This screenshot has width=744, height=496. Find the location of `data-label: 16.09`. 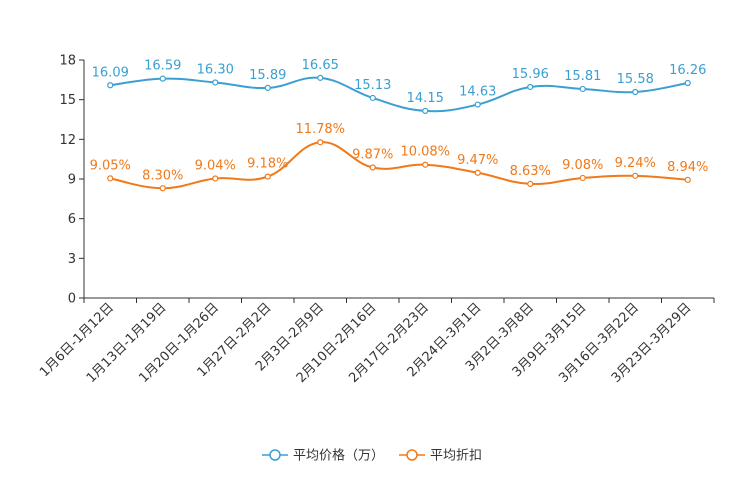

data-label: 16.09 is located at coordinates (110, 72).